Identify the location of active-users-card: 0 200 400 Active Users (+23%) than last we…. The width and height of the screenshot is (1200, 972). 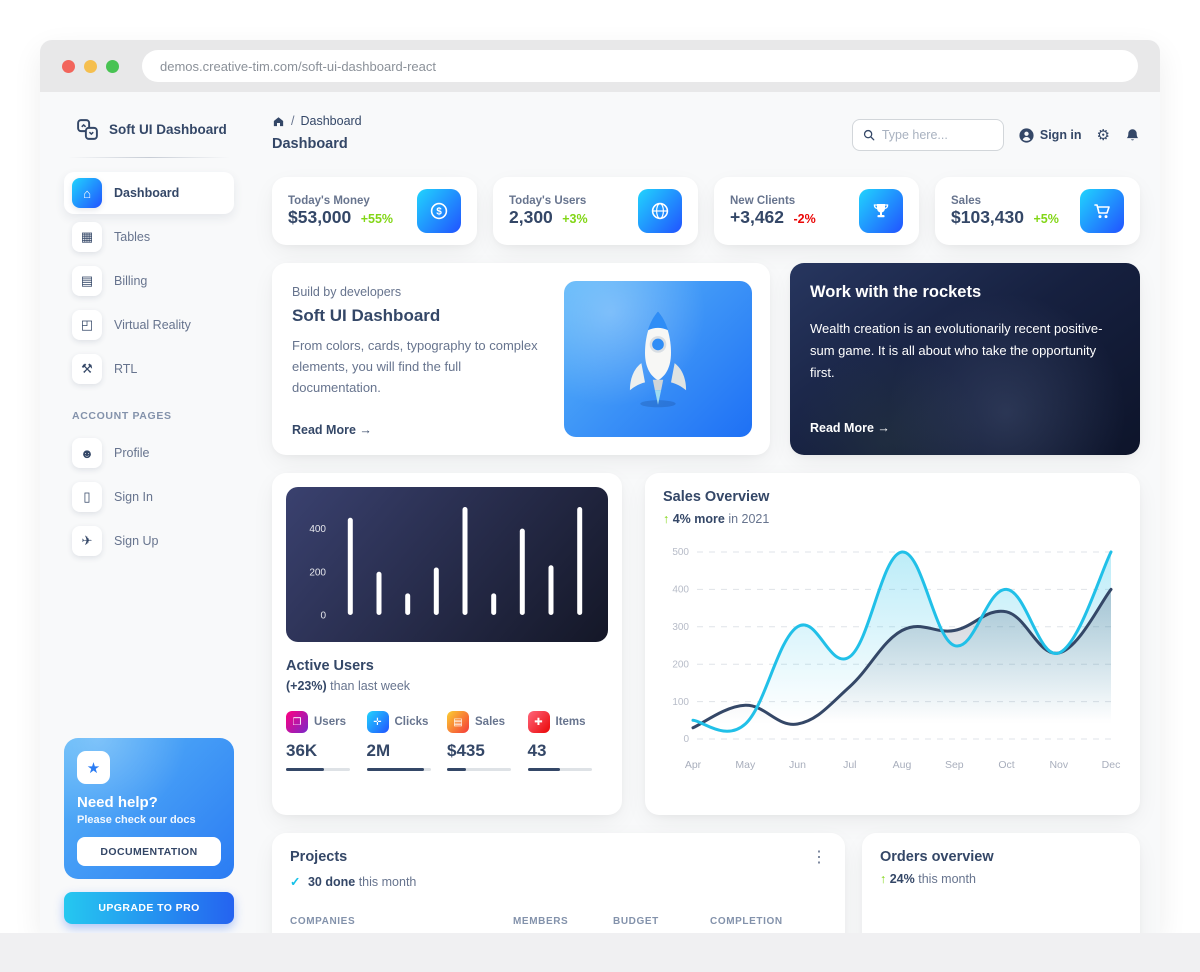
(447, 644).